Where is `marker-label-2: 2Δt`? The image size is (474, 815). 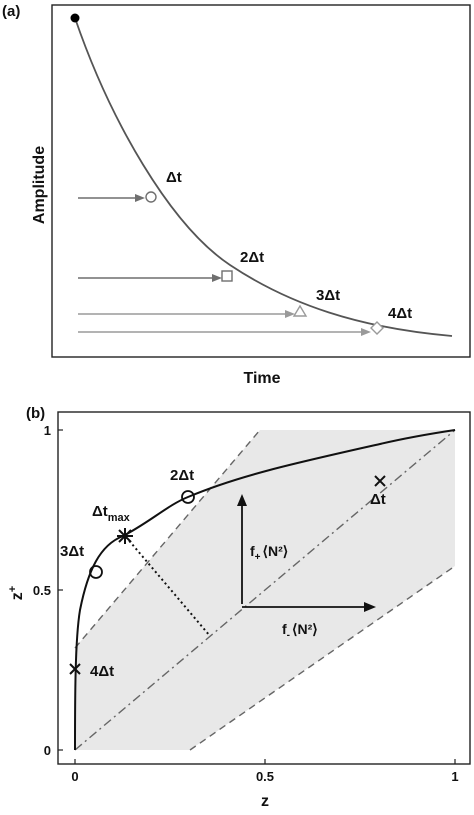 marker-label-2: 2Δt is located at coordinates (252, 257).